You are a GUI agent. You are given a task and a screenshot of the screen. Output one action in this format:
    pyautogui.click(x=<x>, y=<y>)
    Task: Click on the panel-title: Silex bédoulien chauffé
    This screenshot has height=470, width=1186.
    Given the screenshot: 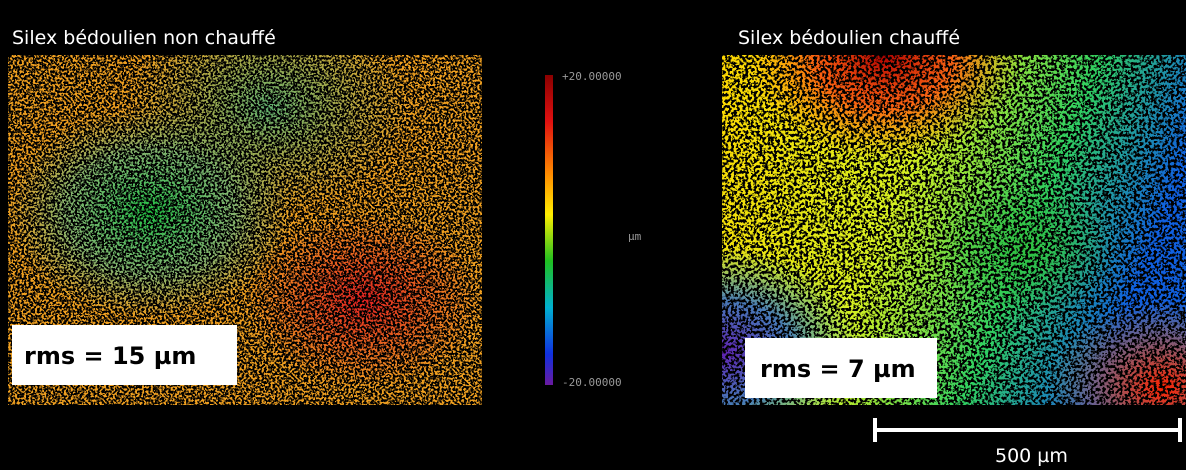 What is the action you would take?
    pyautogui.click(x=849, y=38)
    